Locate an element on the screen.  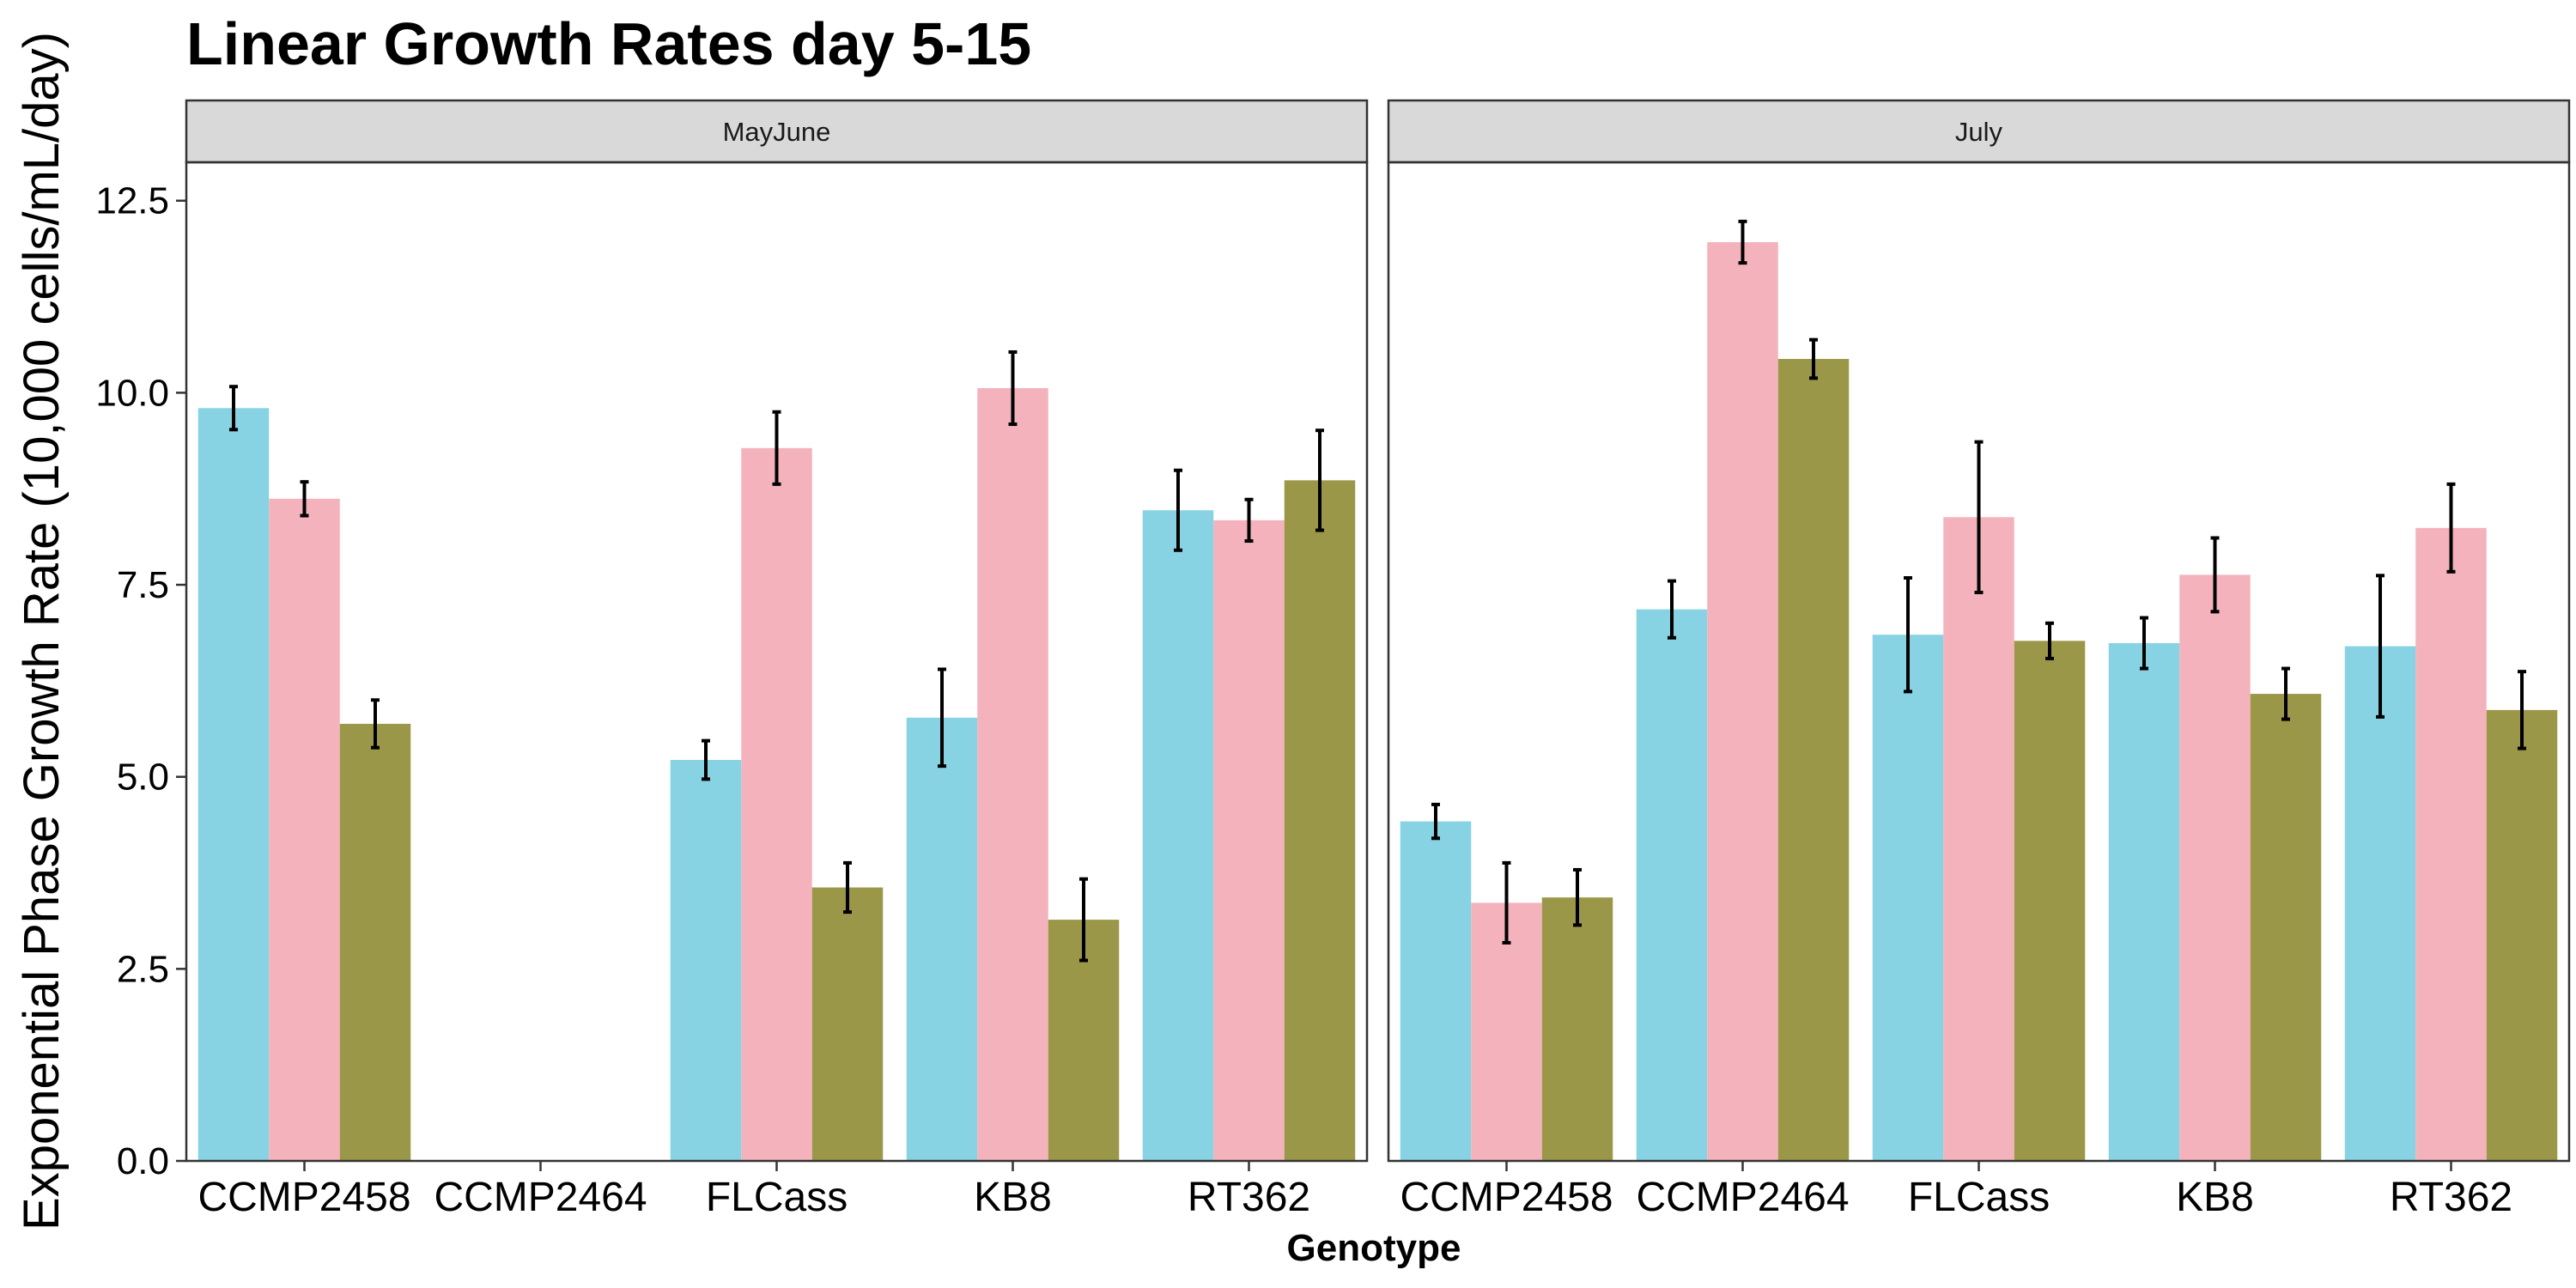
y-tick-label: 0.0 is located at coordinates (143, 1161).